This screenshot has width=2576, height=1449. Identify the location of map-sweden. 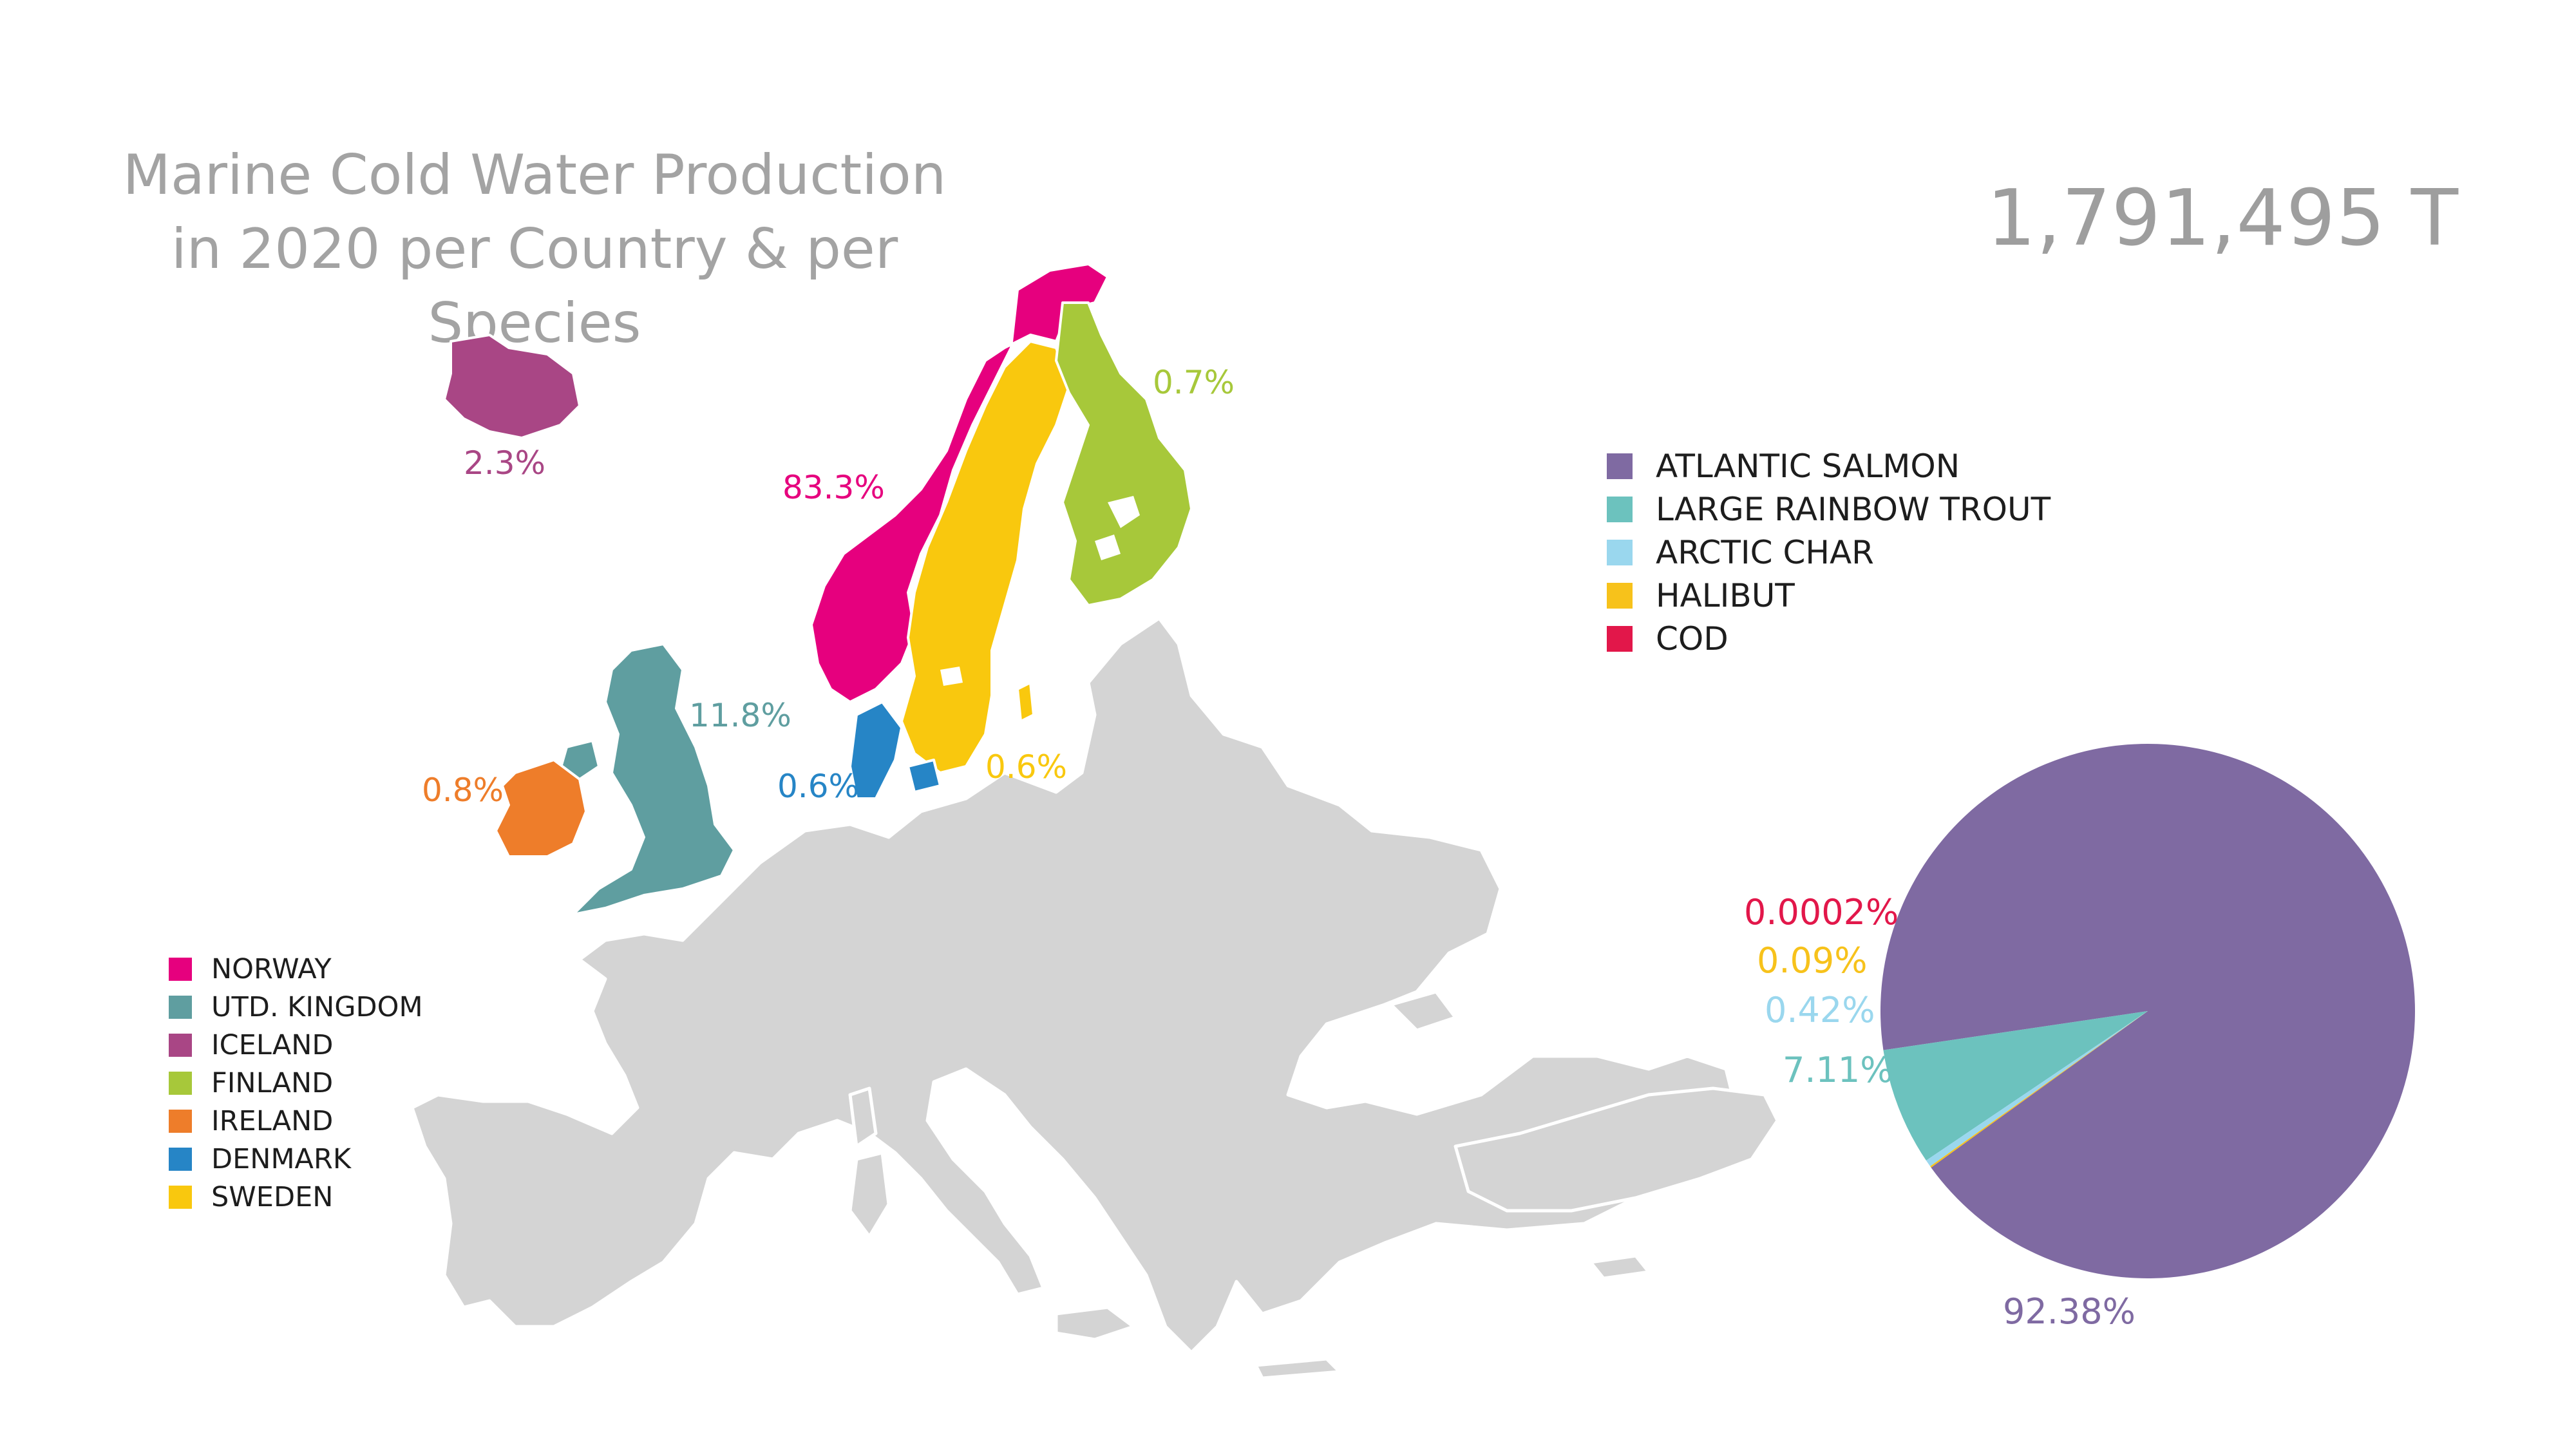
(985, 557).